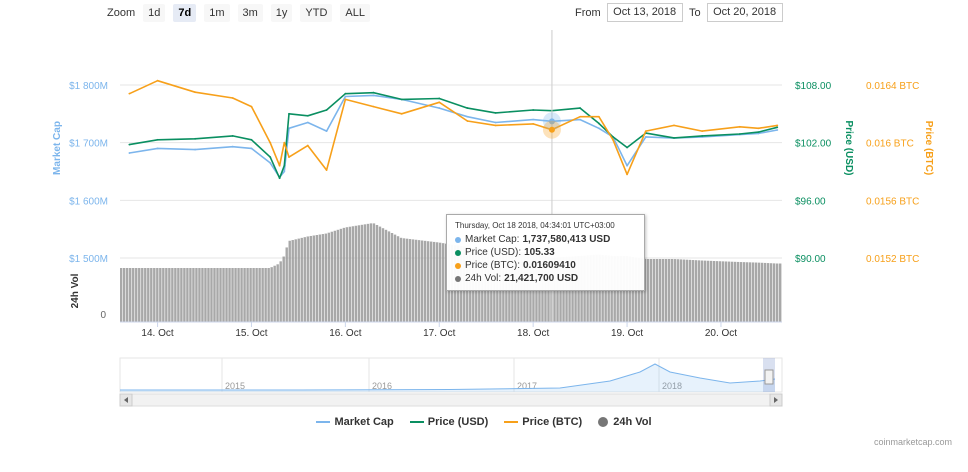 The image size is (968, 472). Describe the element at coordinates (355, 13) in the screenshot. I see `zoom-all-button: ALL` at that location.